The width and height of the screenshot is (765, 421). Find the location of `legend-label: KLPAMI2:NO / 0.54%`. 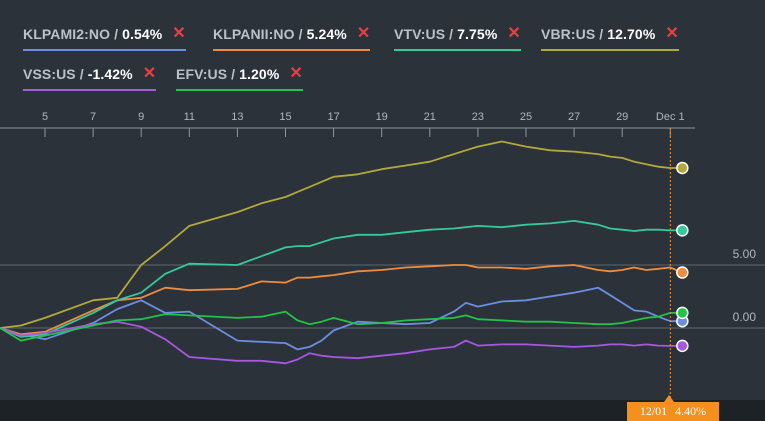

legend-label: KLPAMI2:NO / 0.54% is located at coordinates (92, 34).